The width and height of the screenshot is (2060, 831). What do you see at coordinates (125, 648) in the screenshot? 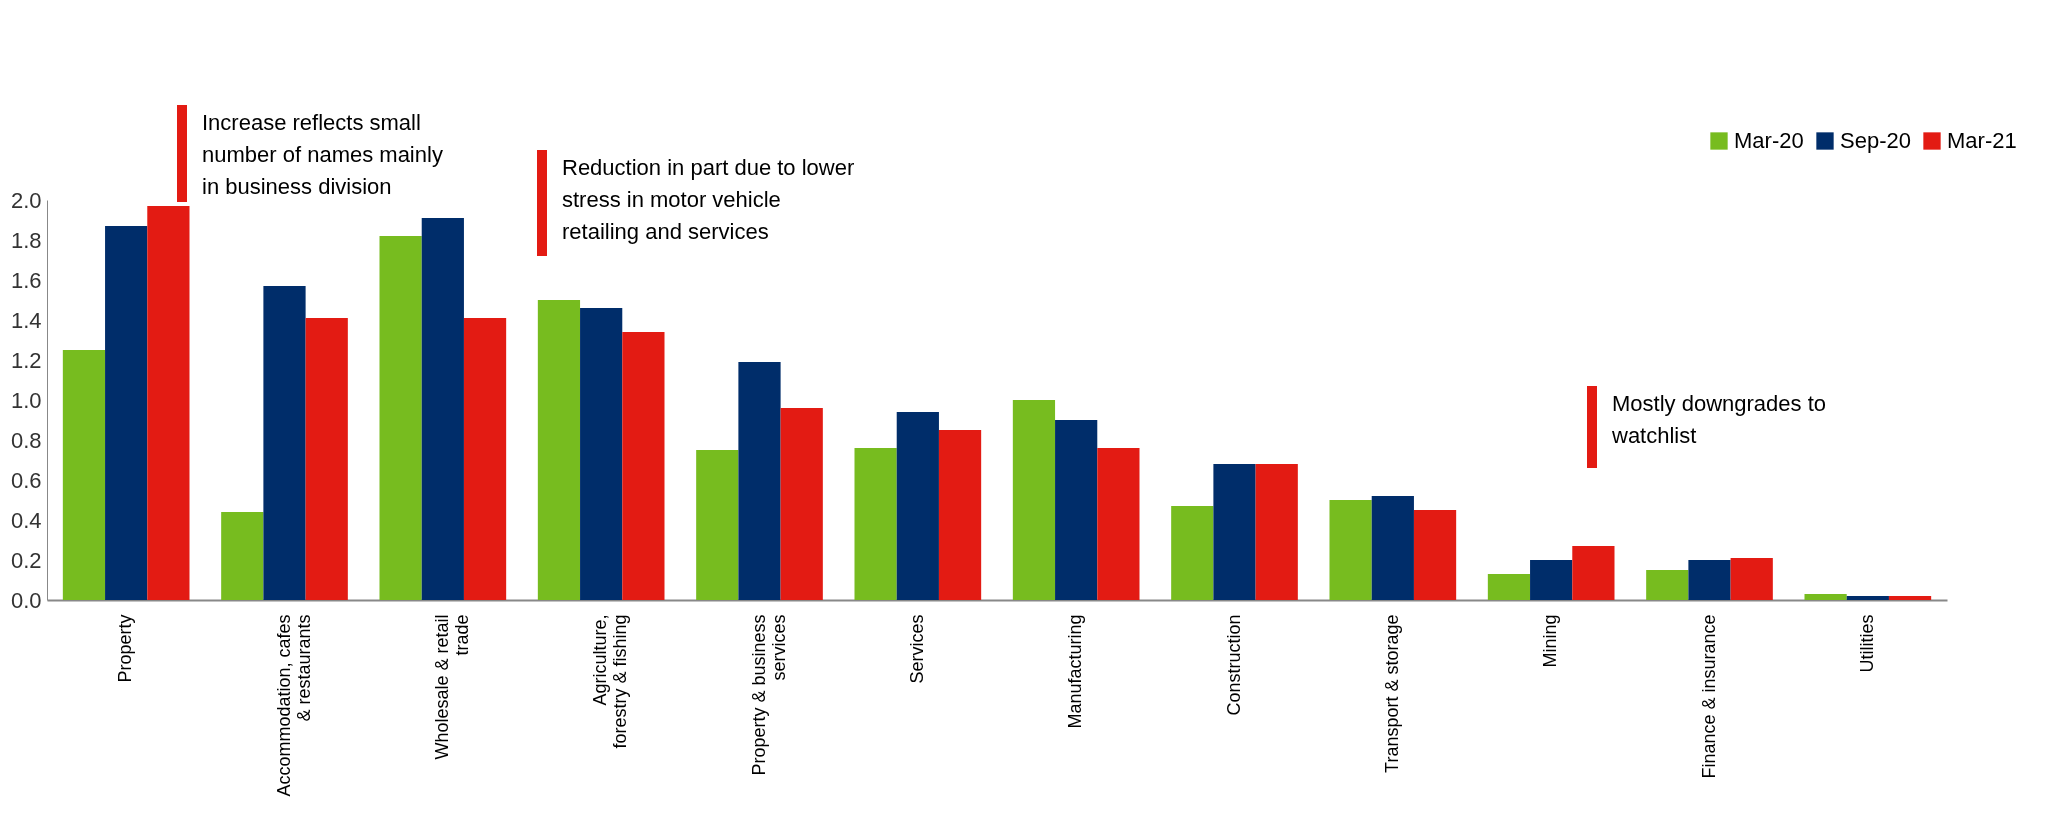
I see `x-tick-label: Property` at bounding box center [125, 648].